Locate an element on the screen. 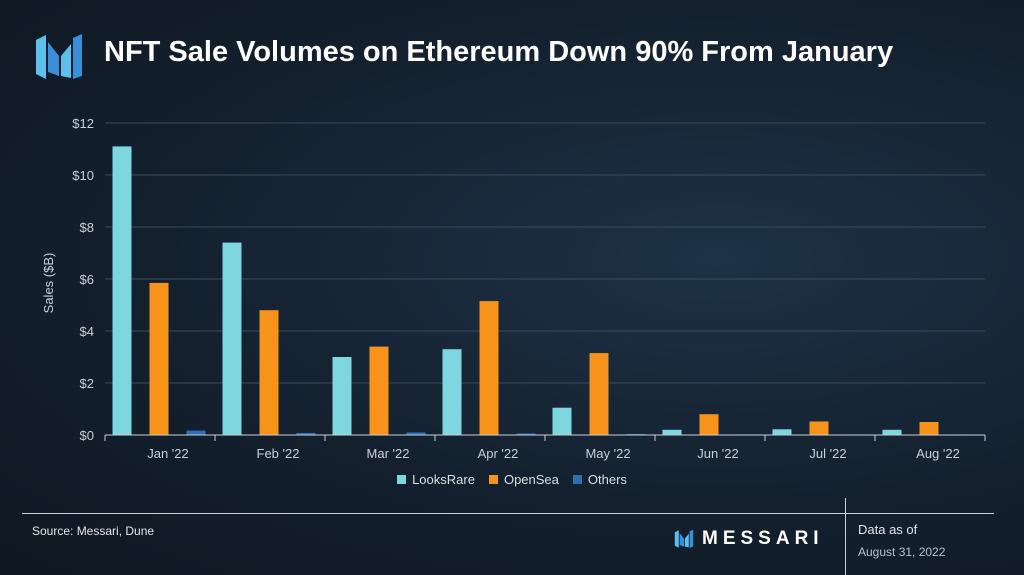 The image size is (1024, 575). data-as-of-label: Data as of is located at coordinates (888, 529).